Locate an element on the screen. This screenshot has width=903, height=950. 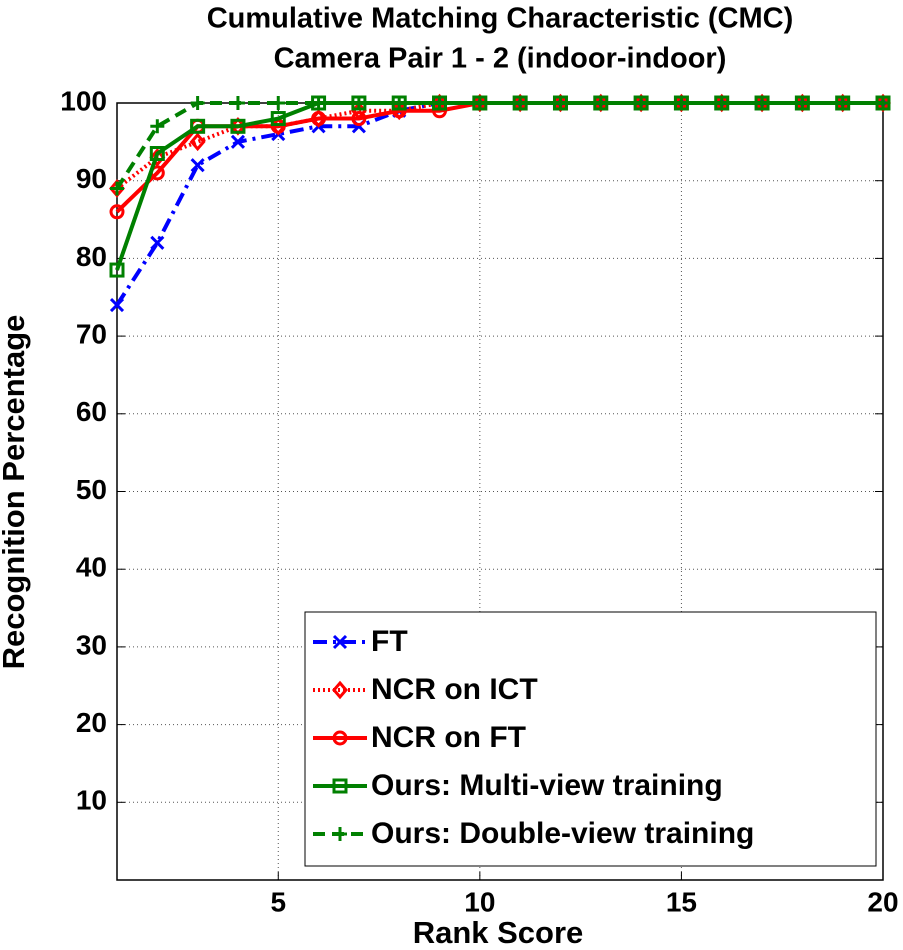
legend-label: FT is located at coordinates (389, 641).